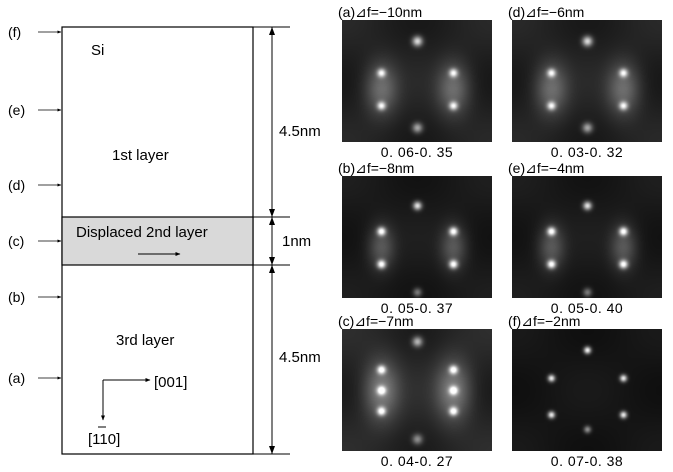 This screenshot has width=673, height=472. Describe the element at coordinates (587, 461) in the screenshot. I see `intensity-range: 0. 07-0. 38` at that location.